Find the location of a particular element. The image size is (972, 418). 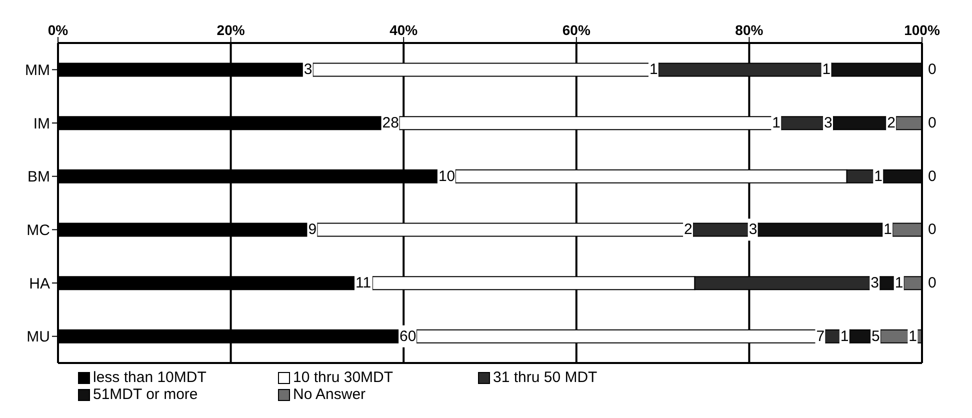

x-tick-label: 100% is located at coordinates (922, 30).